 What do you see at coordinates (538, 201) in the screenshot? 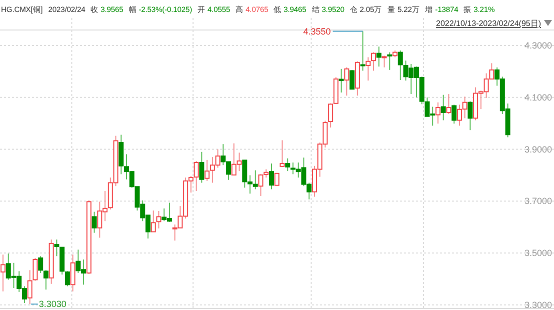
I see `y-tick-label: 3.7000` at bounding box center [538, 201].